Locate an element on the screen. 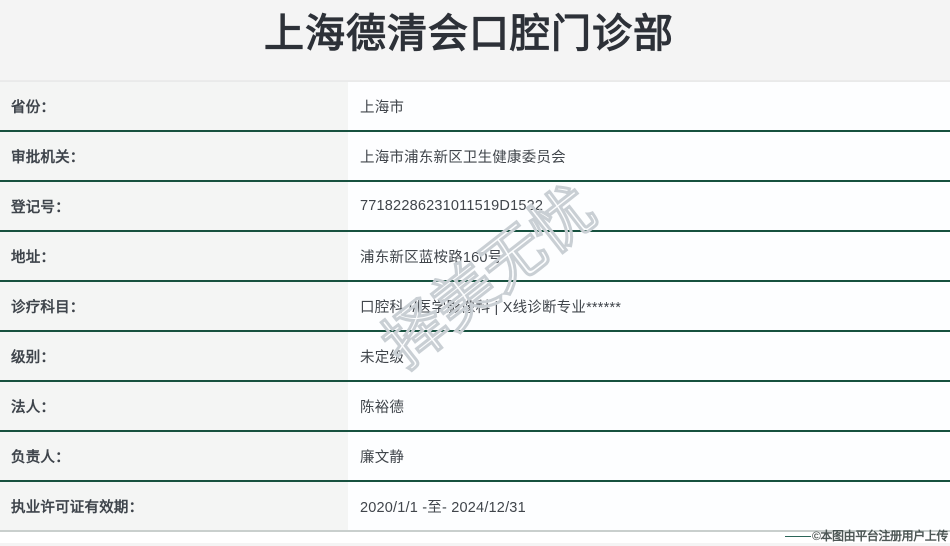 The width and height of the screenshot is (950, 546). row-value: 上海市 is located at coordinates (649, 106).